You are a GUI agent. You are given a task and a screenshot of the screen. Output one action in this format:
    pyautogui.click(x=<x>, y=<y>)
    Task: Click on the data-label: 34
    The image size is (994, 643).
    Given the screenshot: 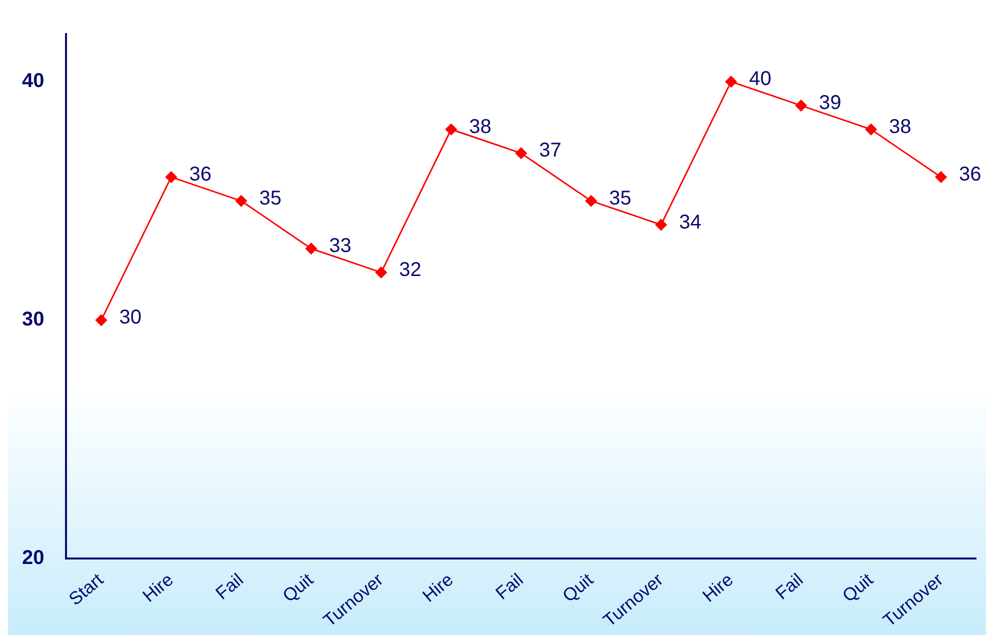 What is the action you would take?
    pyautogui.click(x=690, y=222)
    